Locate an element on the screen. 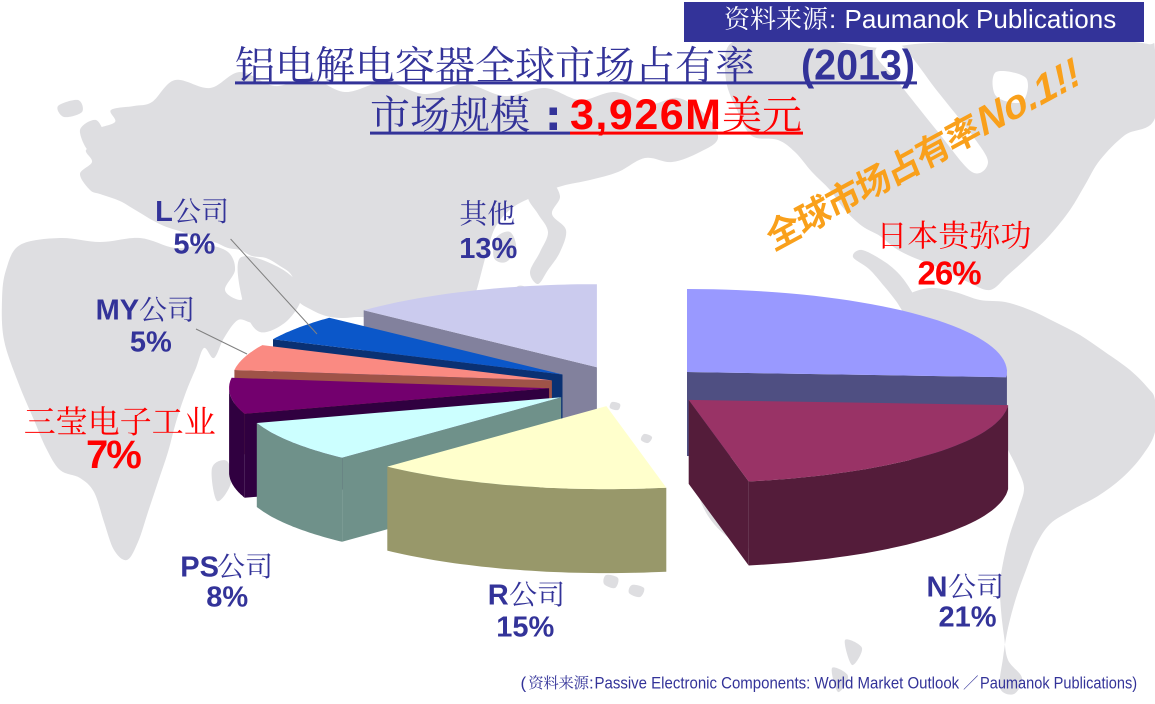  svg-text: L is located at coordinates (164, 212).